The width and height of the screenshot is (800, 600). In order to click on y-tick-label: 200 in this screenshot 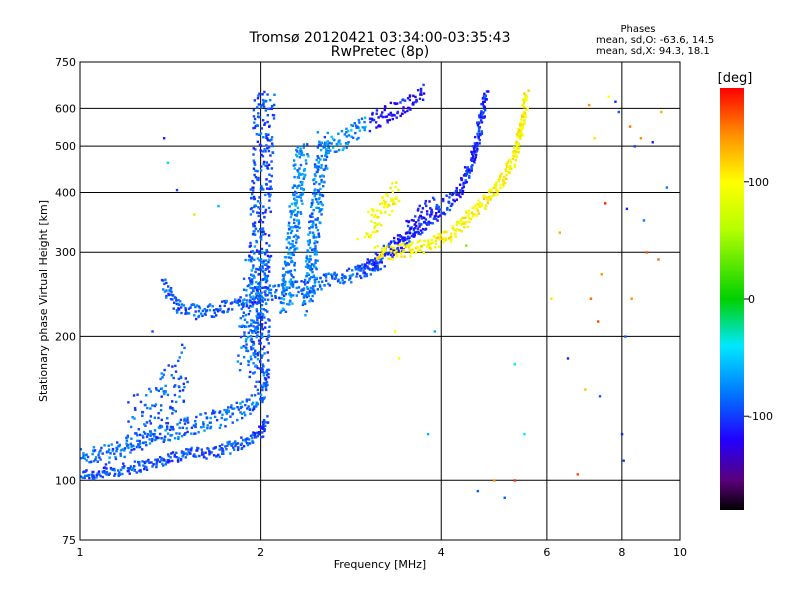, I will do `click(65, 336)`.